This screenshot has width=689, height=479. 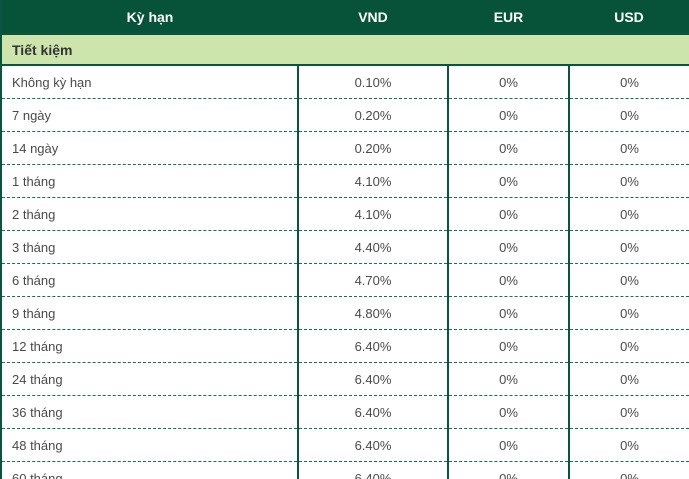 What do you see at coordinates (629, 17) in the screenshot?
I see `column-header-usd: USD` at bounding box center [629, 17].